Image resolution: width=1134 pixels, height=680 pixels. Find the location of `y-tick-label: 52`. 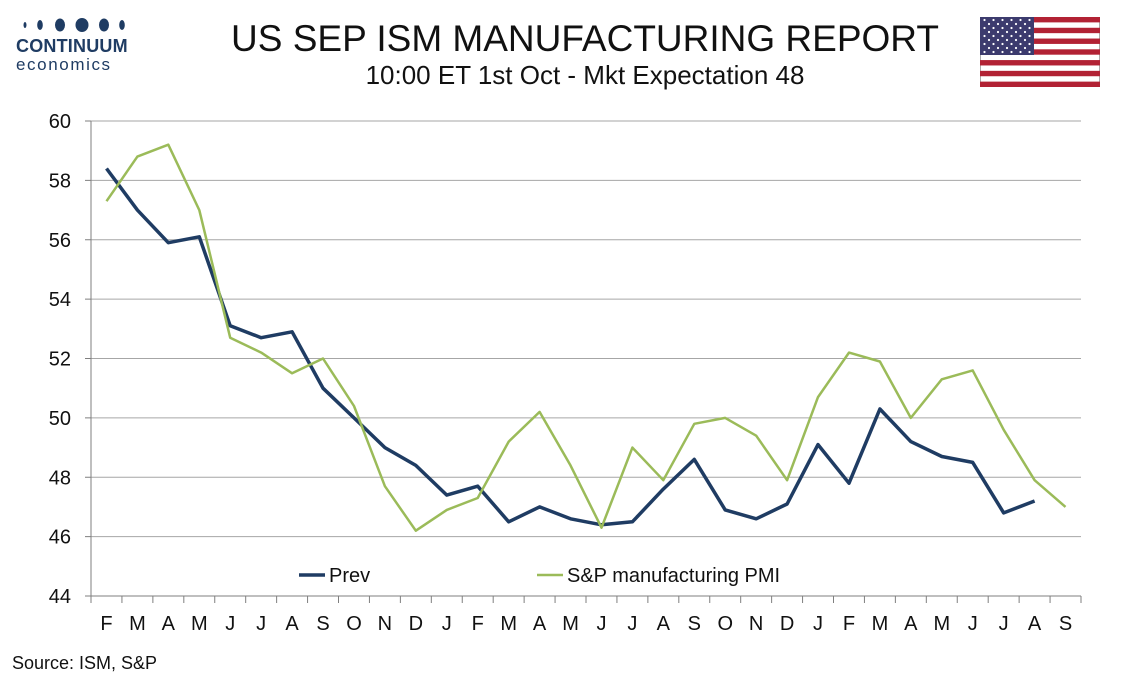

y-tick-label: 52 is located at coordinates (60, 360).